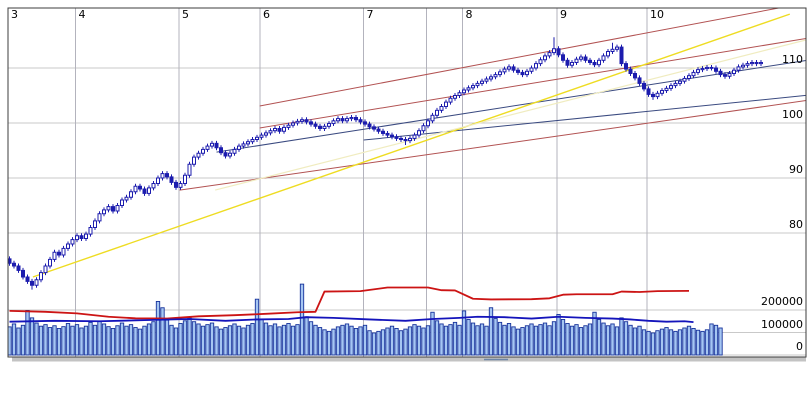 This screenshot has width=808, height=400. I want to click on month-label: 3, so click(14, 14).